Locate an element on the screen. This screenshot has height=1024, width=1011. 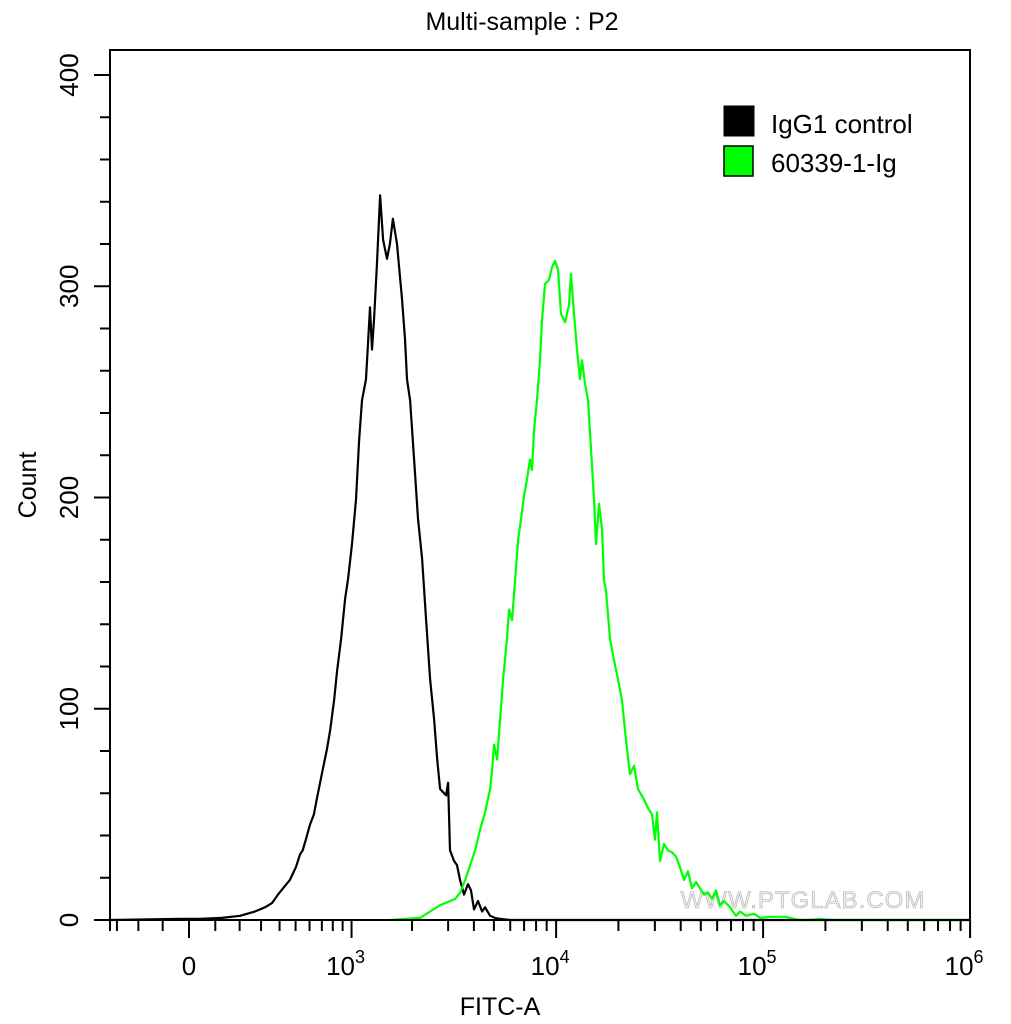
x-tick-label: 10⁴ is located at coordinates (550, 964).